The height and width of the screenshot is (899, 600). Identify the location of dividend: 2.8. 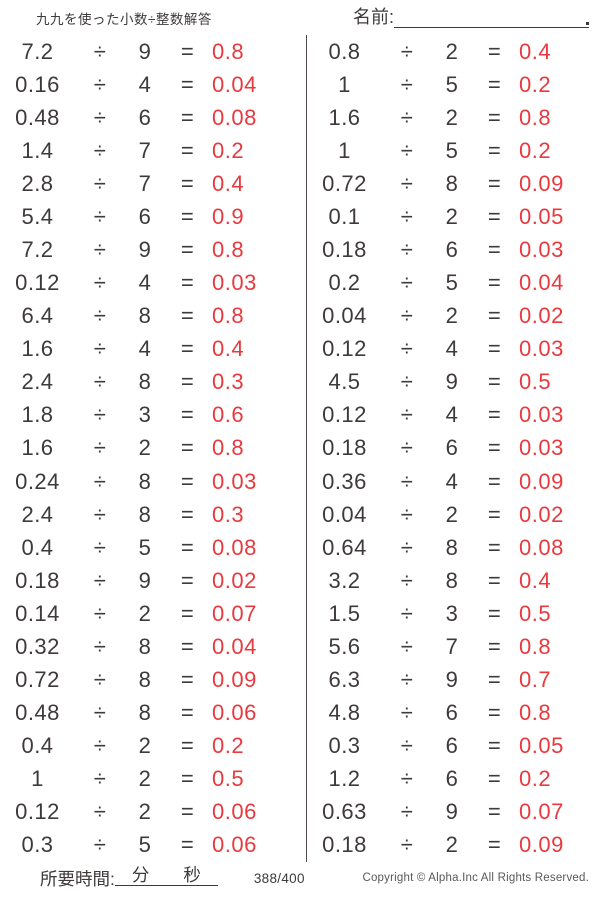
(37, 183).